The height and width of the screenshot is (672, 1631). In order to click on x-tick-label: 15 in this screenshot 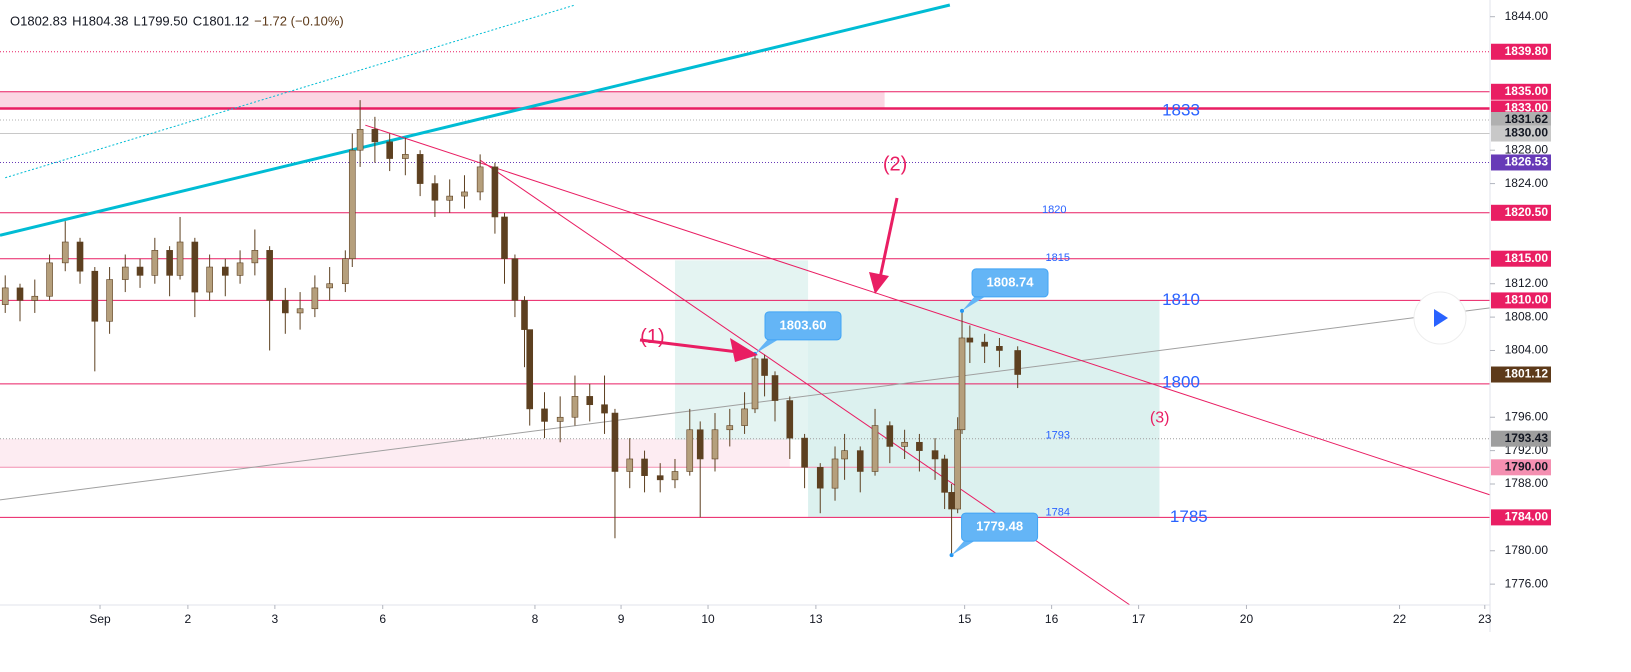, I will do `click(965, 619)`.